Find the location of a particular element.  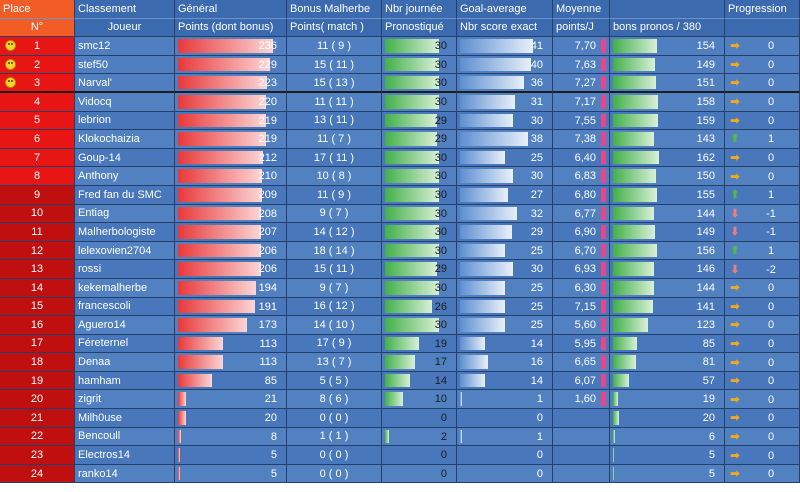

exact-cell-value: 0 is located at coordinates (539, 418).